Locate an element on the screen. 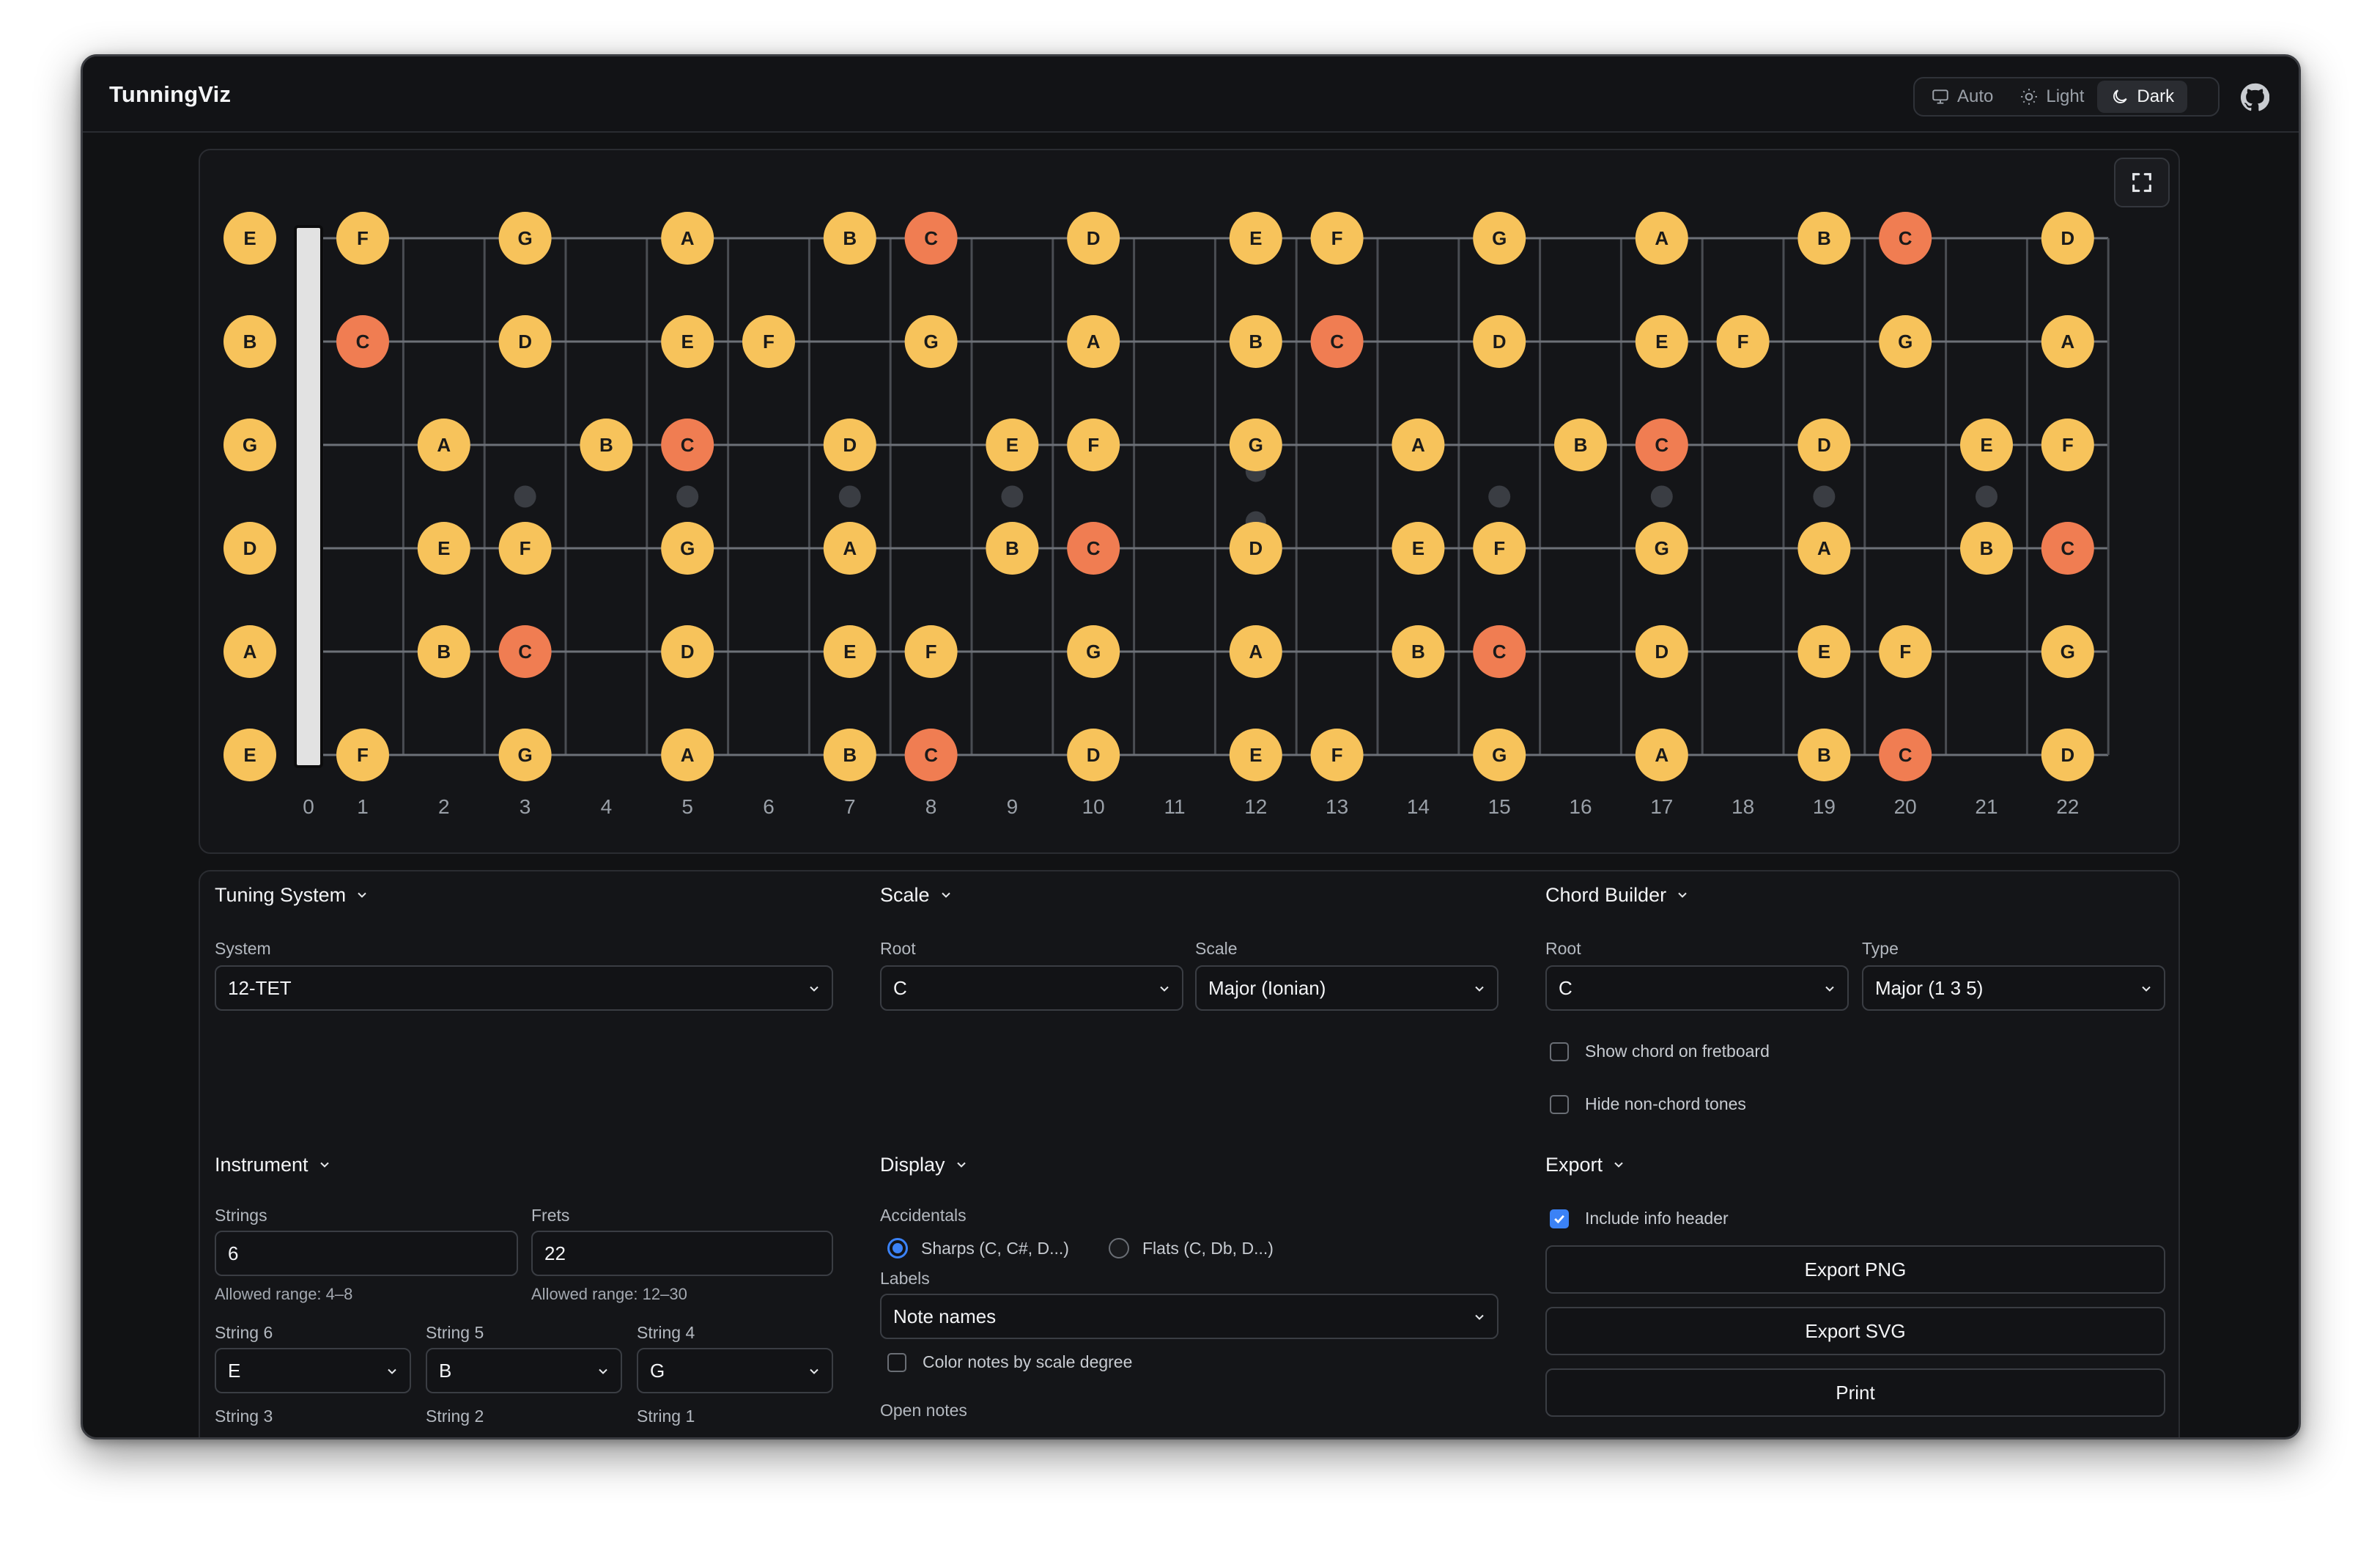 This screenshot has width=2380, height=1548. string-4-select: G is located at coordinates (735, 1370).